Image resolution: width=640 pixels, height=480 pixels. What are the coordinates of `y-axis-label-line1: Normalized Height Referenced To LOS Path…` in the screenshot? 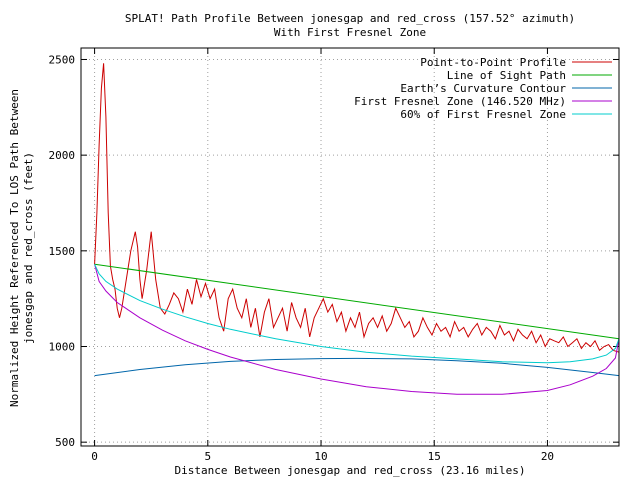 It's located at (14, 248).